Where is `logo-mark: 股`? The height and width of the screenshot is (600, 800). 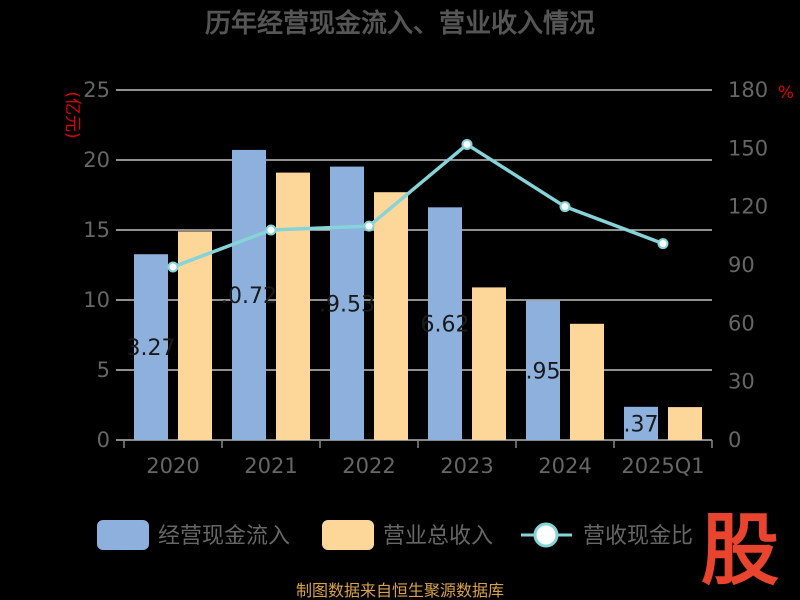
logo-mark: 股 is located at coordinates (740, 551).